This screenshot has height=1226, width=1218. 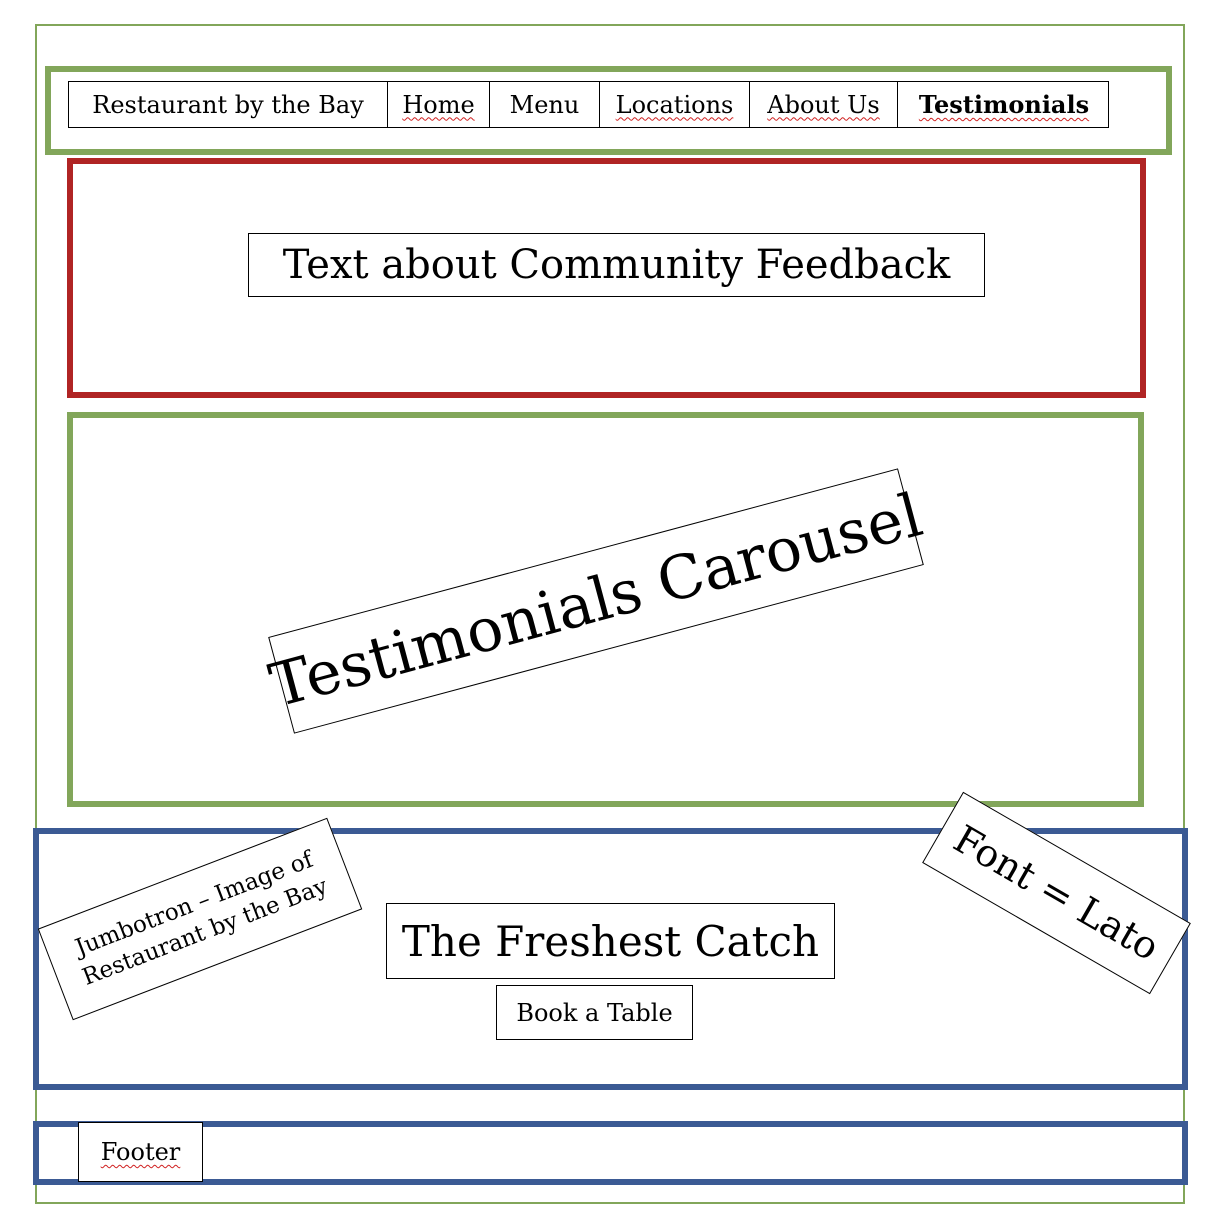 I want to click on nav-item-home-label: Home, so click(x=438, y=104).